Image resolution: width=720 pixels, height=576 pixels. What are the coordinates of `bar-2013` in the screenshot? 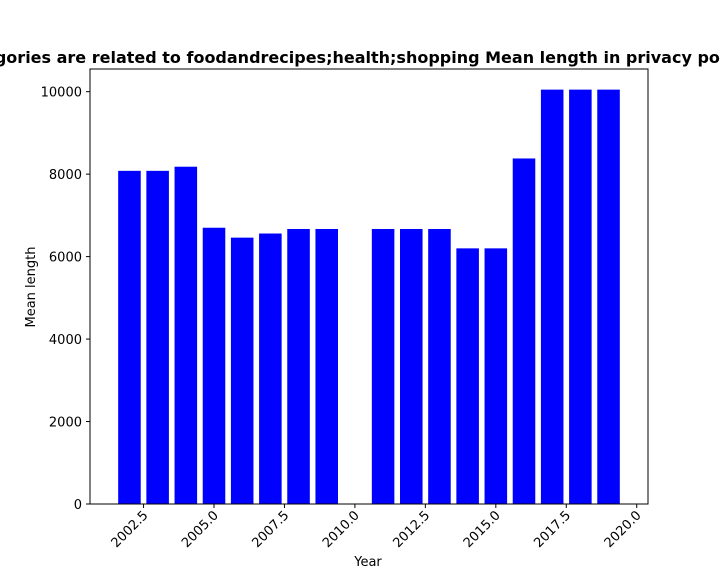 It's located at (439, 366).